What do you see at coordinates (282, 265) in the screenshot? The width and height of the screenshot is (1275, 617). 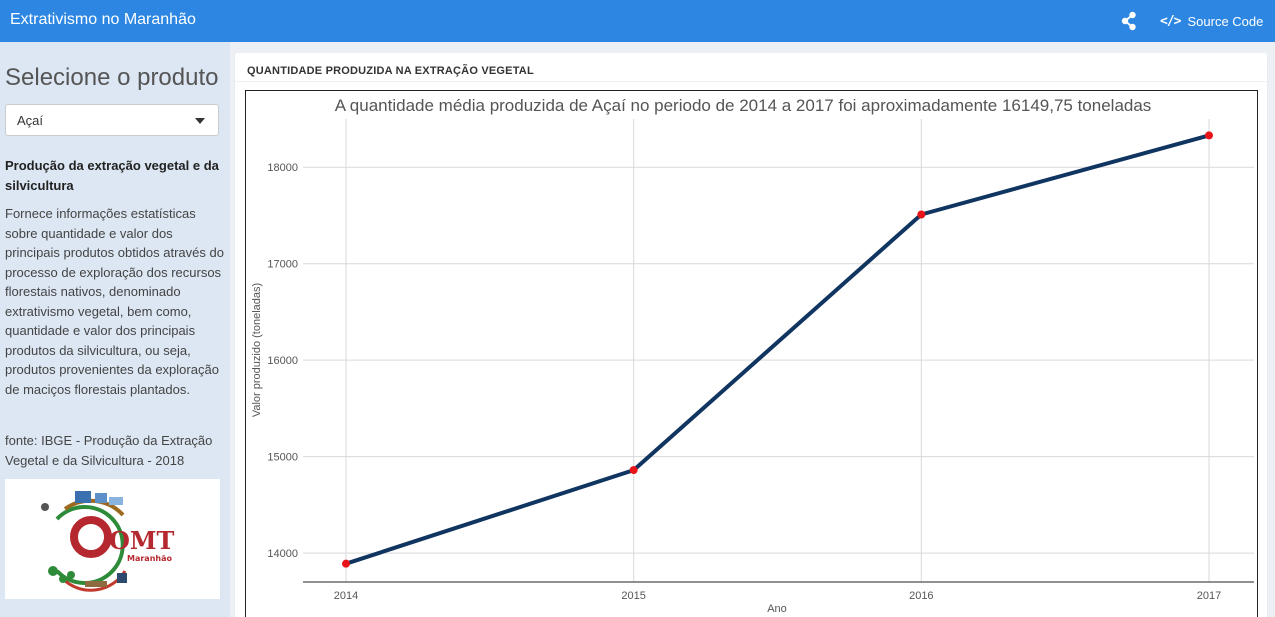 I see `y-tick-label: 17000` at bounding box center [282, 265].